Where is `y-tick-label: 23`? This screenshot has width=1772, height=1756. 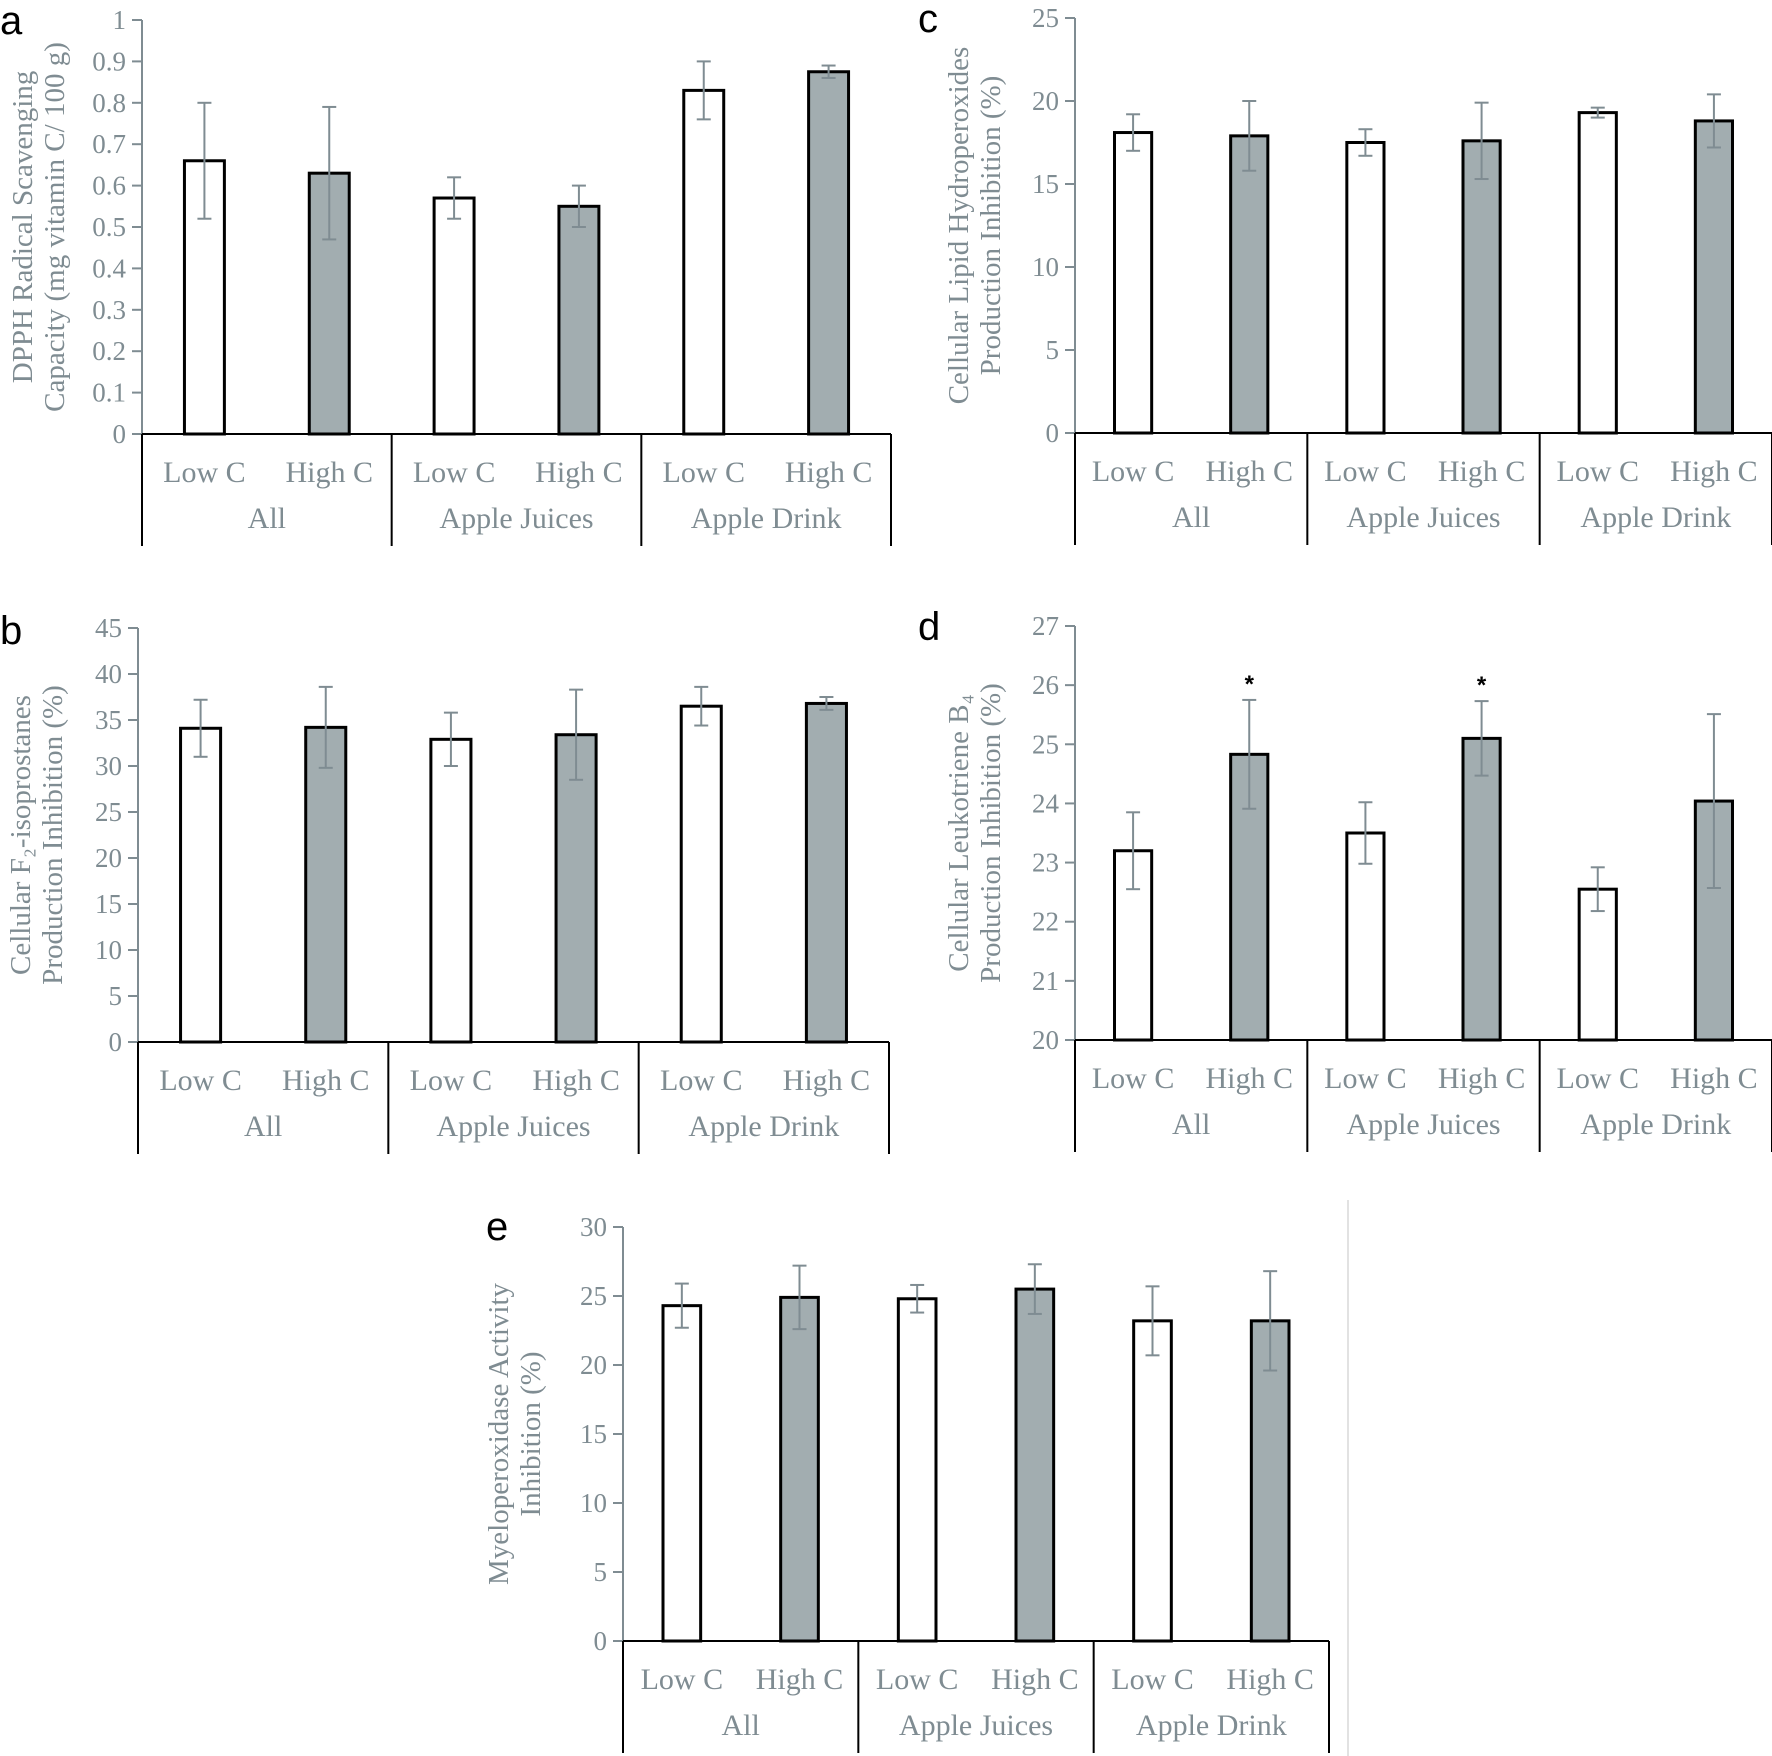
y-tick-label: 23 is located at coordinates (1045, 863).